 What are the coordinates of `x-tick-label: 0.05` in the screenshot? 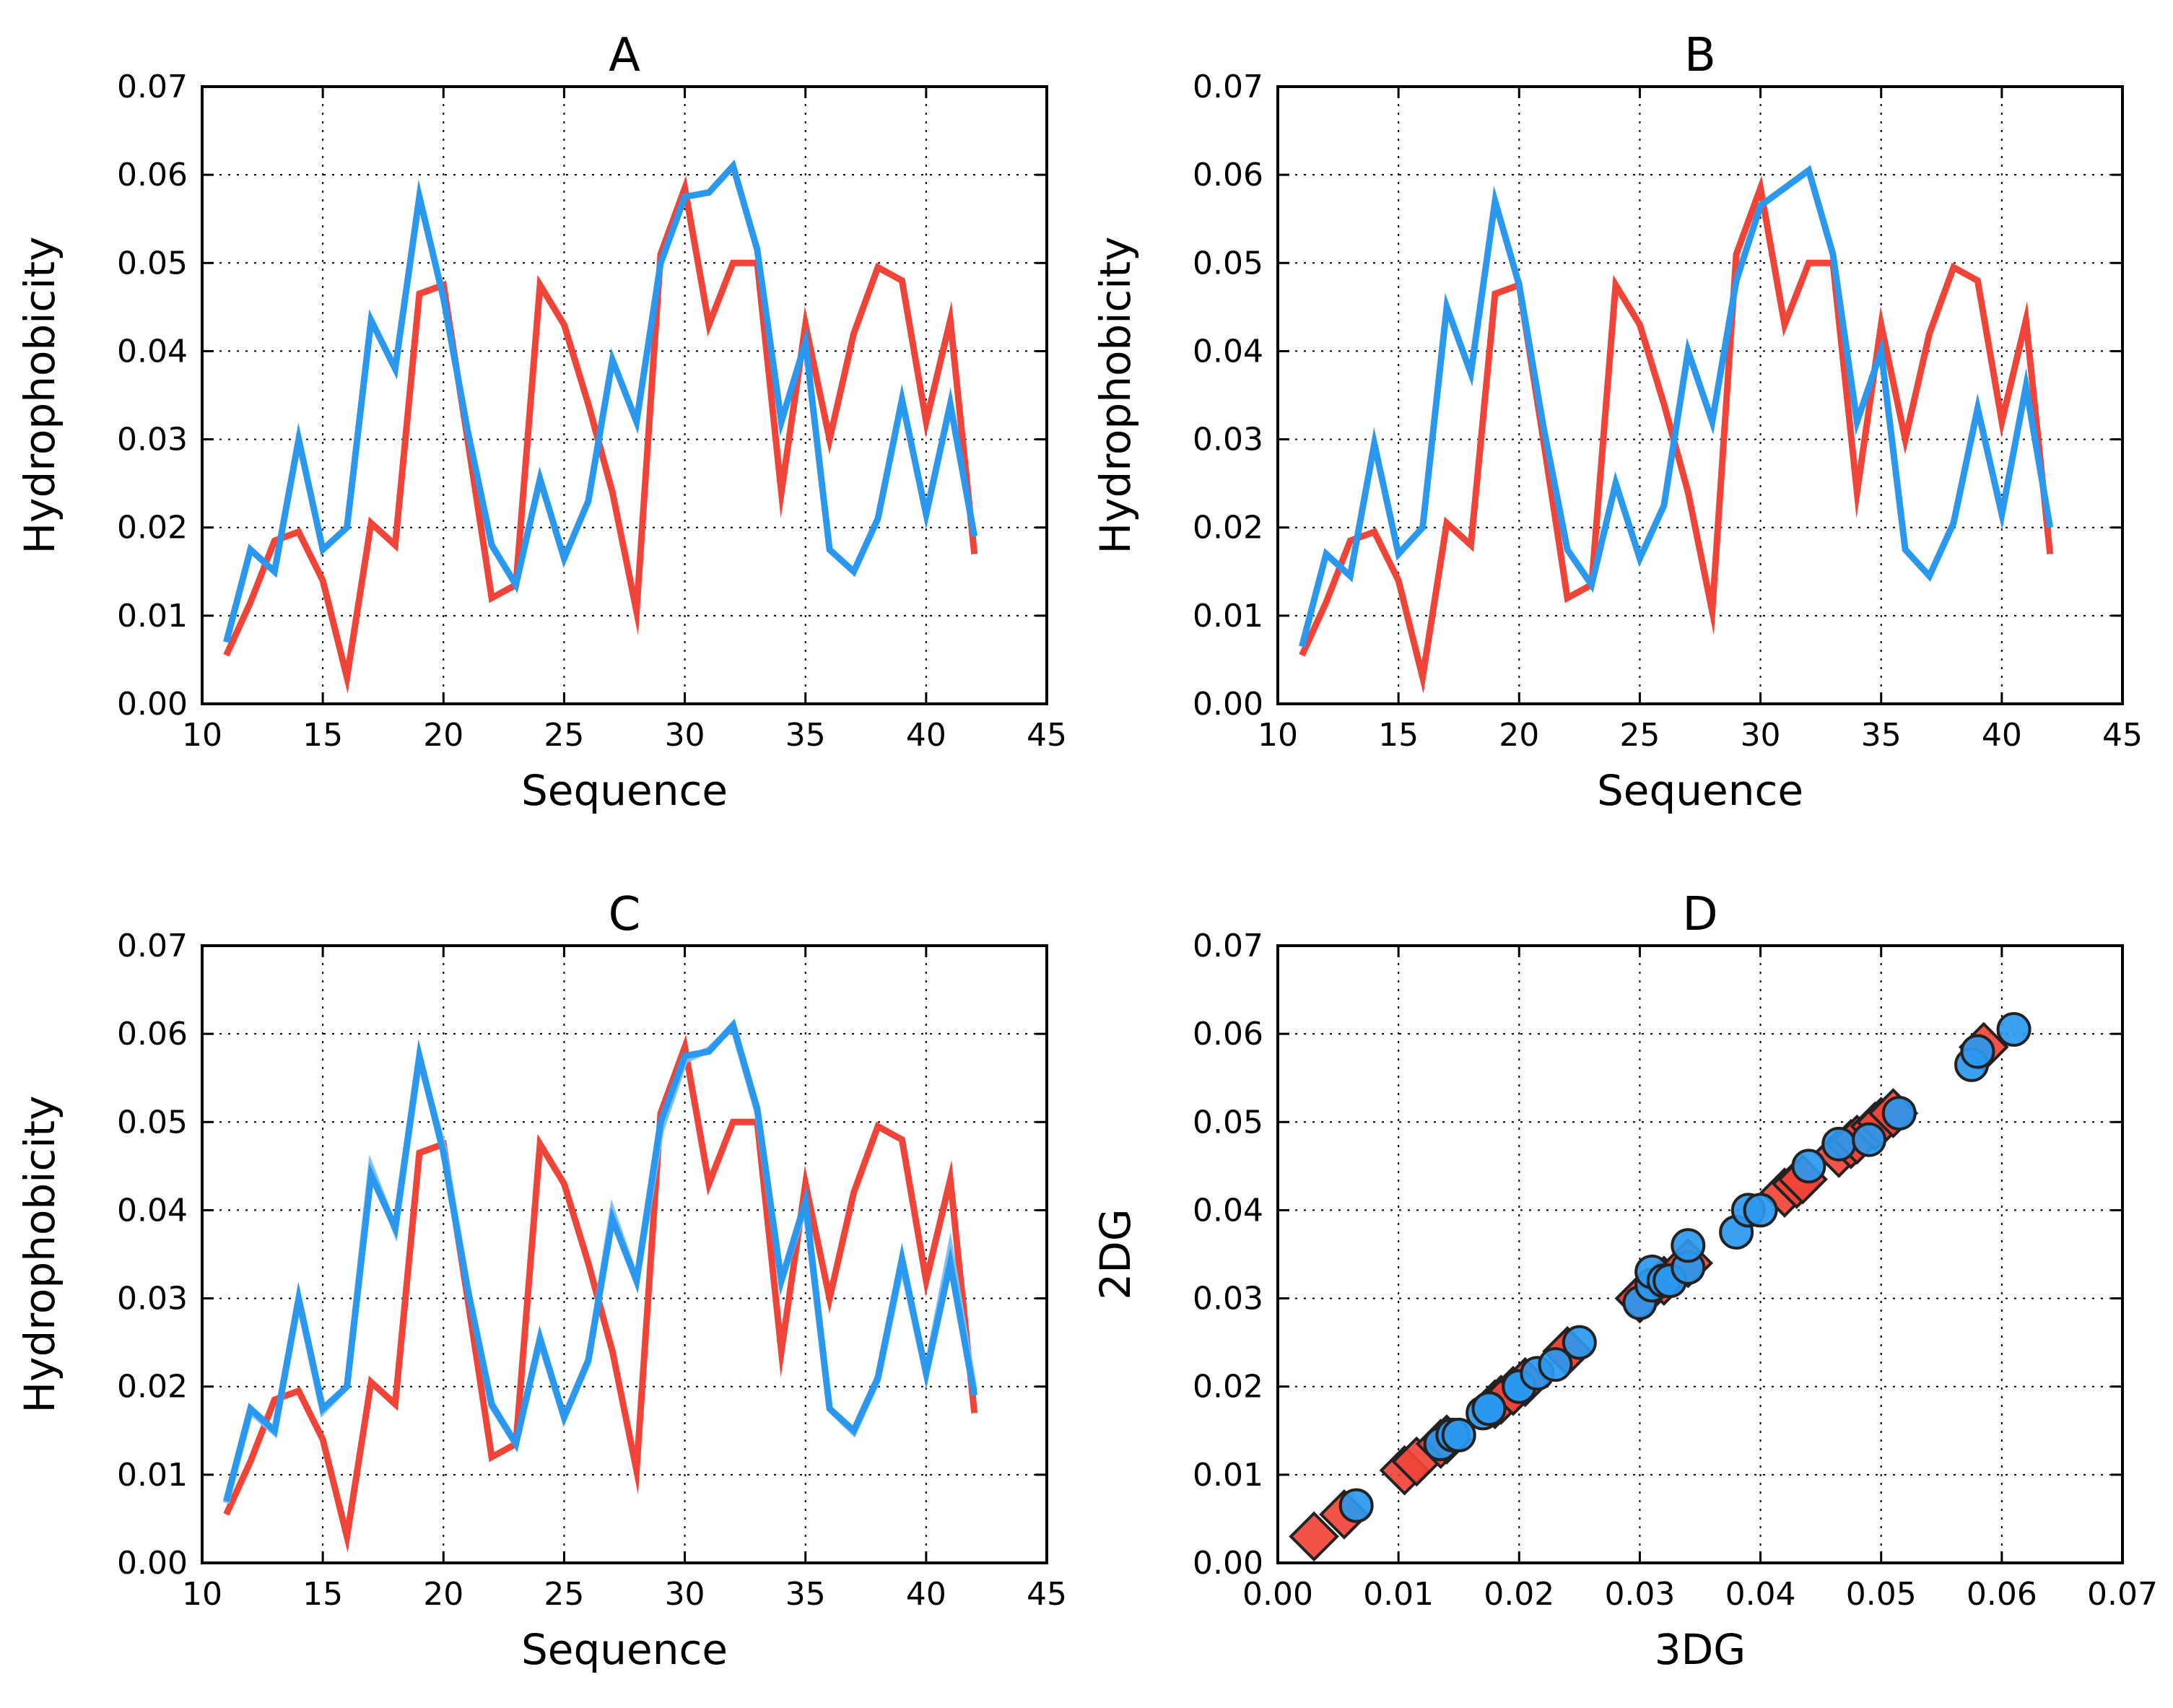 It's located at (1882, 1595).